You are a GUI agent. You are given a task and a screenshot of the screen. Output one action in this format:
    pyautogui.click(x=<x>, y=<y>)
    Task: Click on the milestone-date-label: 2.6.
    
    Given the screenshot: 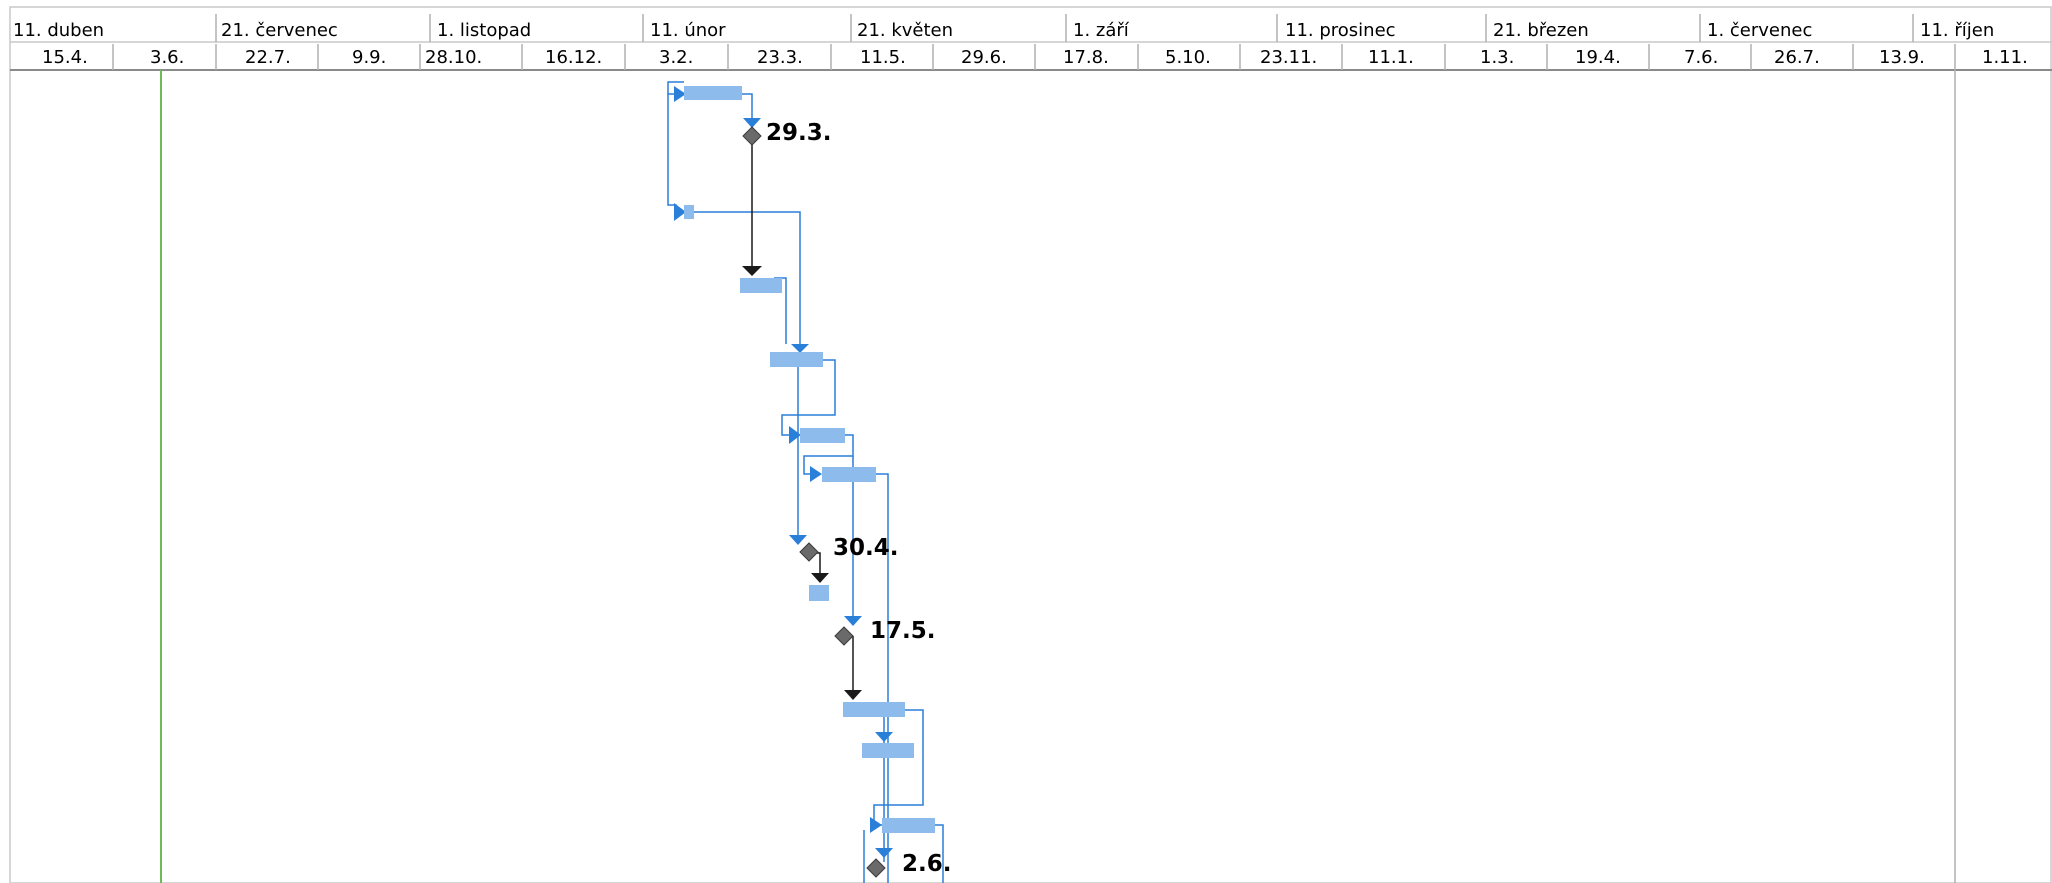 What is the action you would take?
    pyautogui.click(x=926, y=864)
    